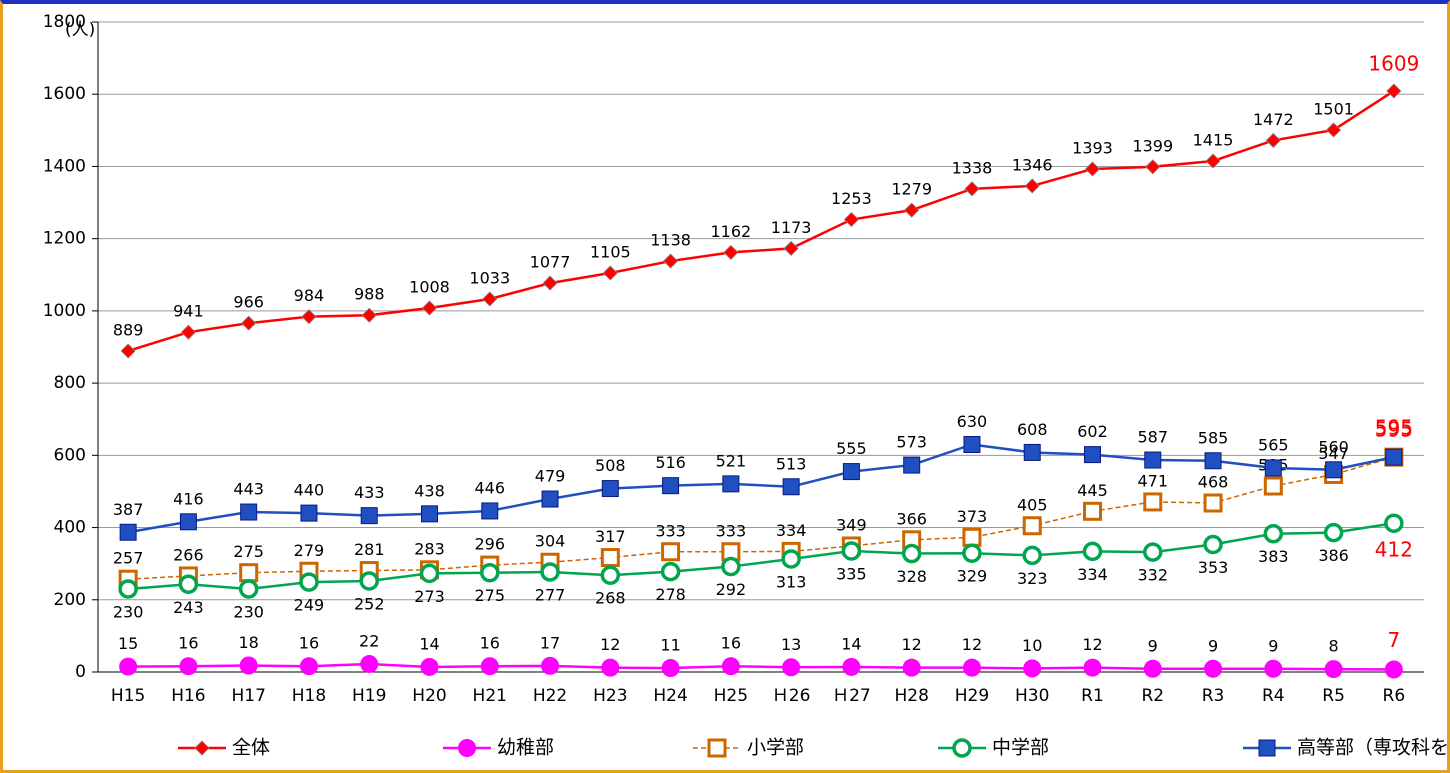 The image size is (1450, 773). What do you see at coordinates (1092, 490) in the screenshot?
I see `data-label: 445` at bounding box center [1092, 490].